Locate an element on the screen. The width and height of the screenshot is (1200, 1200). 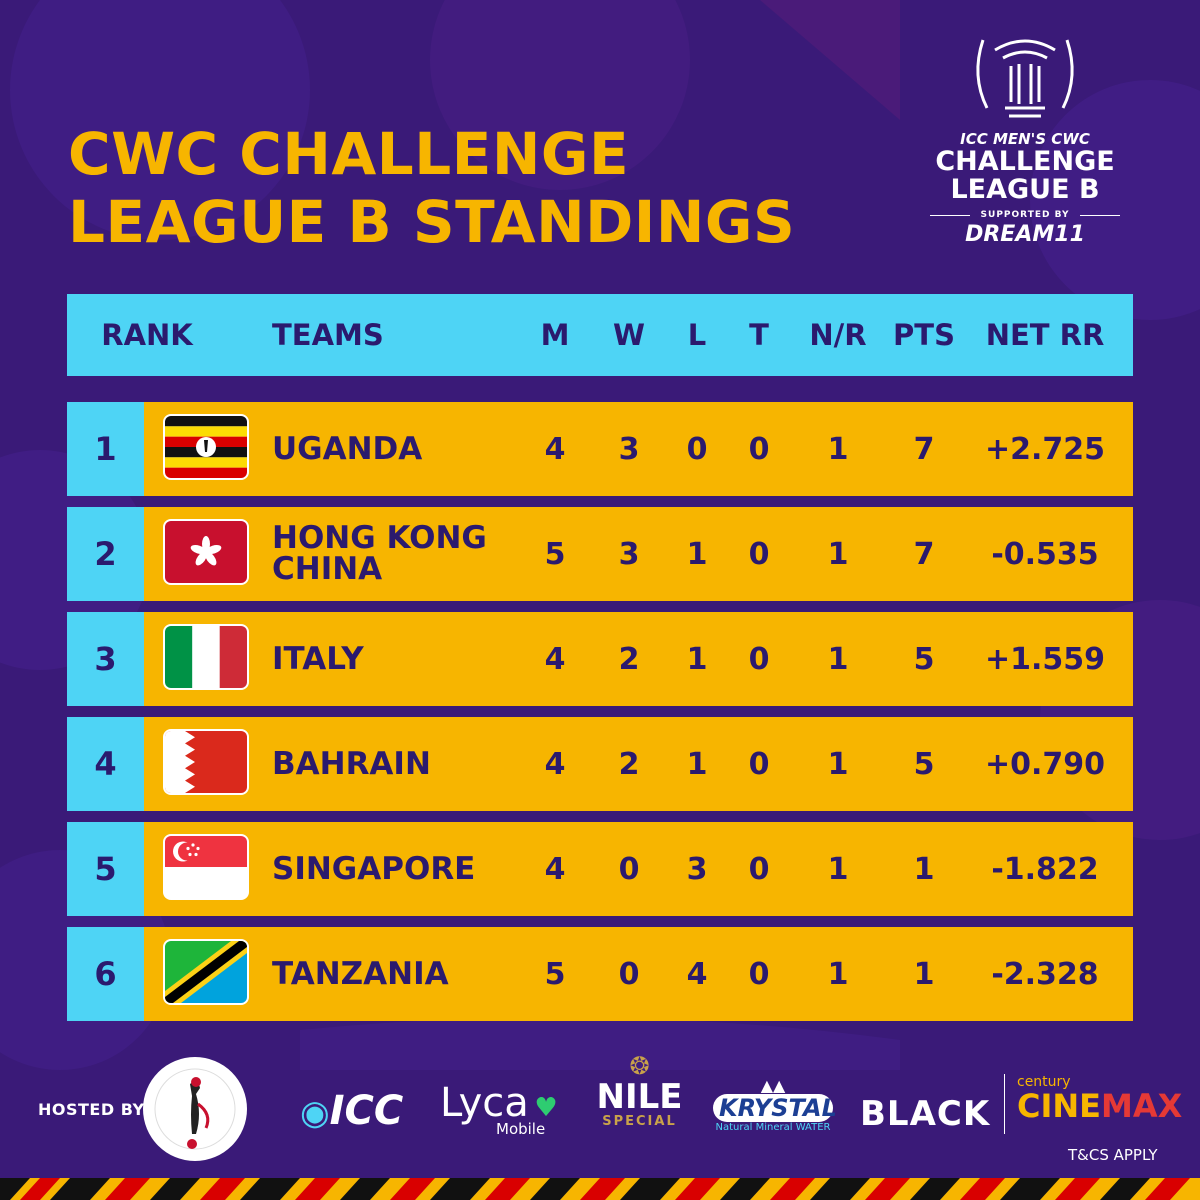
lyca-mobile-logo: Lyca ♥ Mobile is located at coordinates (499, 1109).